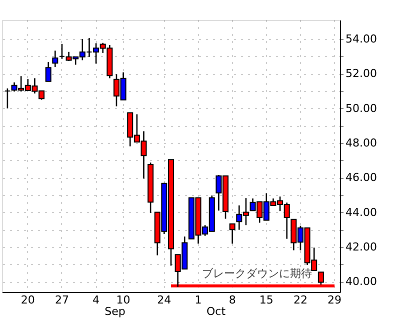 The width and height of the screenshot is (409, 321). I want to click on text: Oct, so click(216, 311).